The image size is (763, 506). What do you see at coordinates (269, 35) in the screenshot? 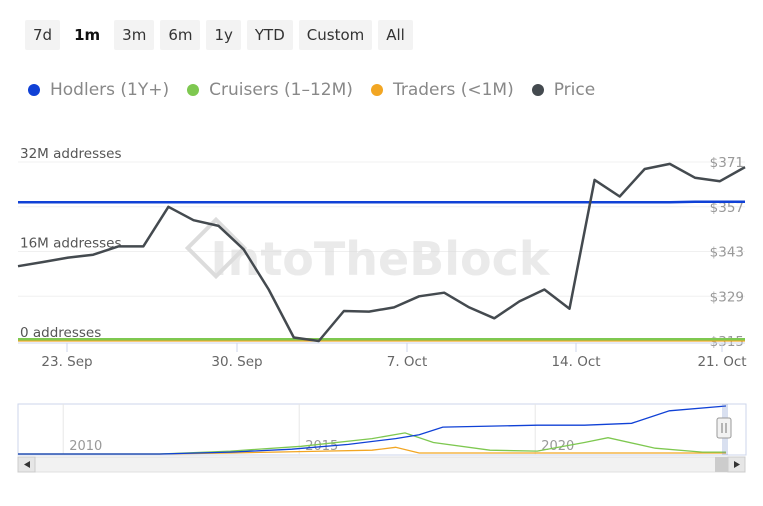
I see `range-button-ytd: YTD` at bounding box center [269, 35].